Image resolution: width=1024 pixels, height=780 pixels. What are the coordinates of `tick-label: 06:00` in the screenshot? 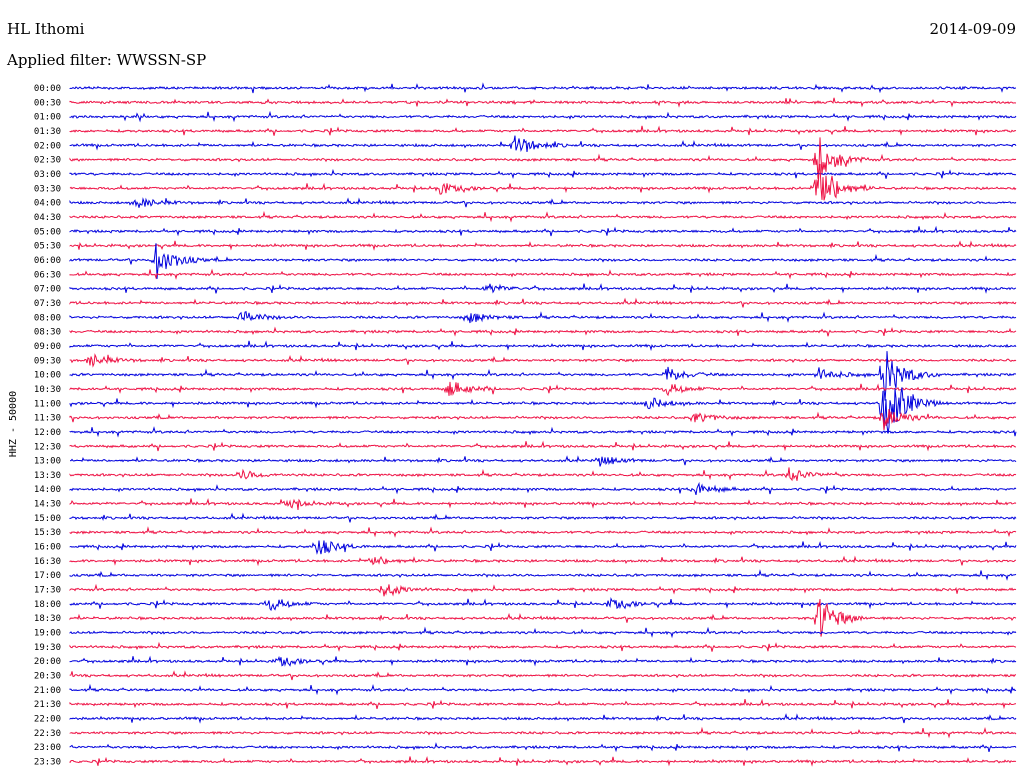 It's located at (47, 261).